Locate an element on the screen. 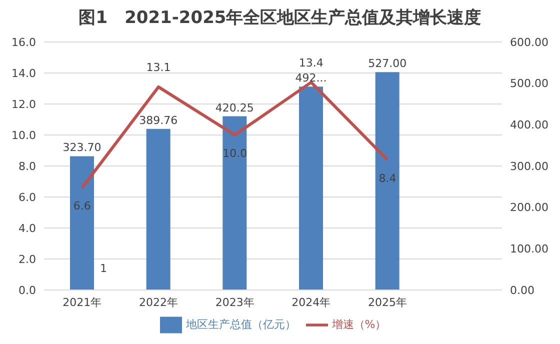 The width and height of the screenshot is (560, 344). data-label: 527.00 is located at coordinates (387, 63).